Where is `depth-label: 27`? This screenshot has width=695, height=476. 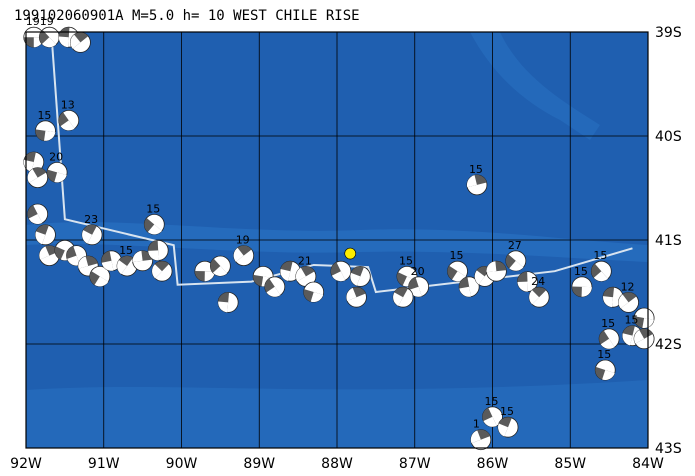 depth-label: 27 is located at coordinates (515, 245).